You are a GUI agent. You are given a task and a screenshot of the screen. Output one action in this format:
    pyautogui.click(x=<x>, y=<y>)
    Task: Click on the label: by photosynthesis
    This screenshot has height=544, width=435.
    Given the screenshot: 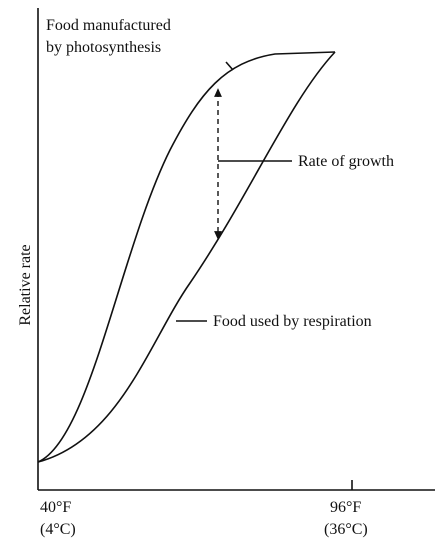 What is the action you would take?
    pyautogui.click(x=103, y=47)
    